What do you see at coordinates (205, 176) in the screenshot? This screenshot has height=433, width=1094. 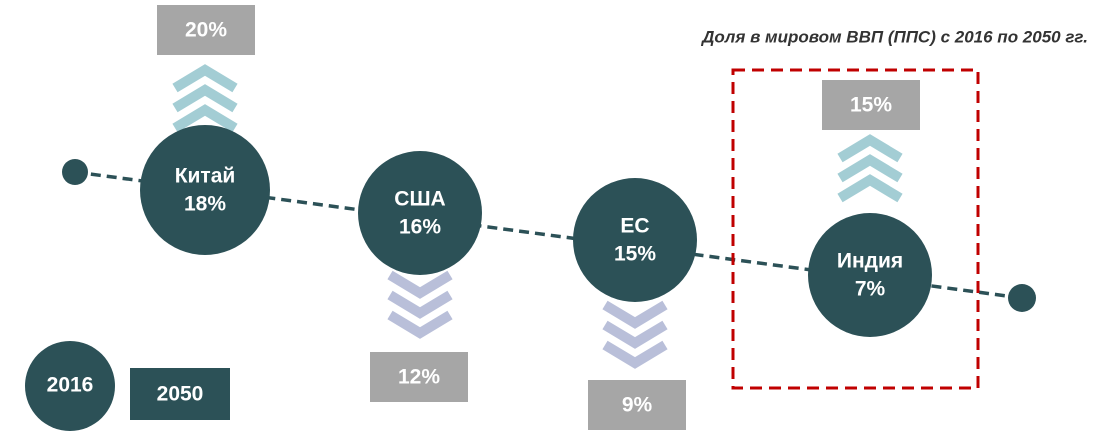 I see `node-label: Китай` at bounding box center [205, 176].